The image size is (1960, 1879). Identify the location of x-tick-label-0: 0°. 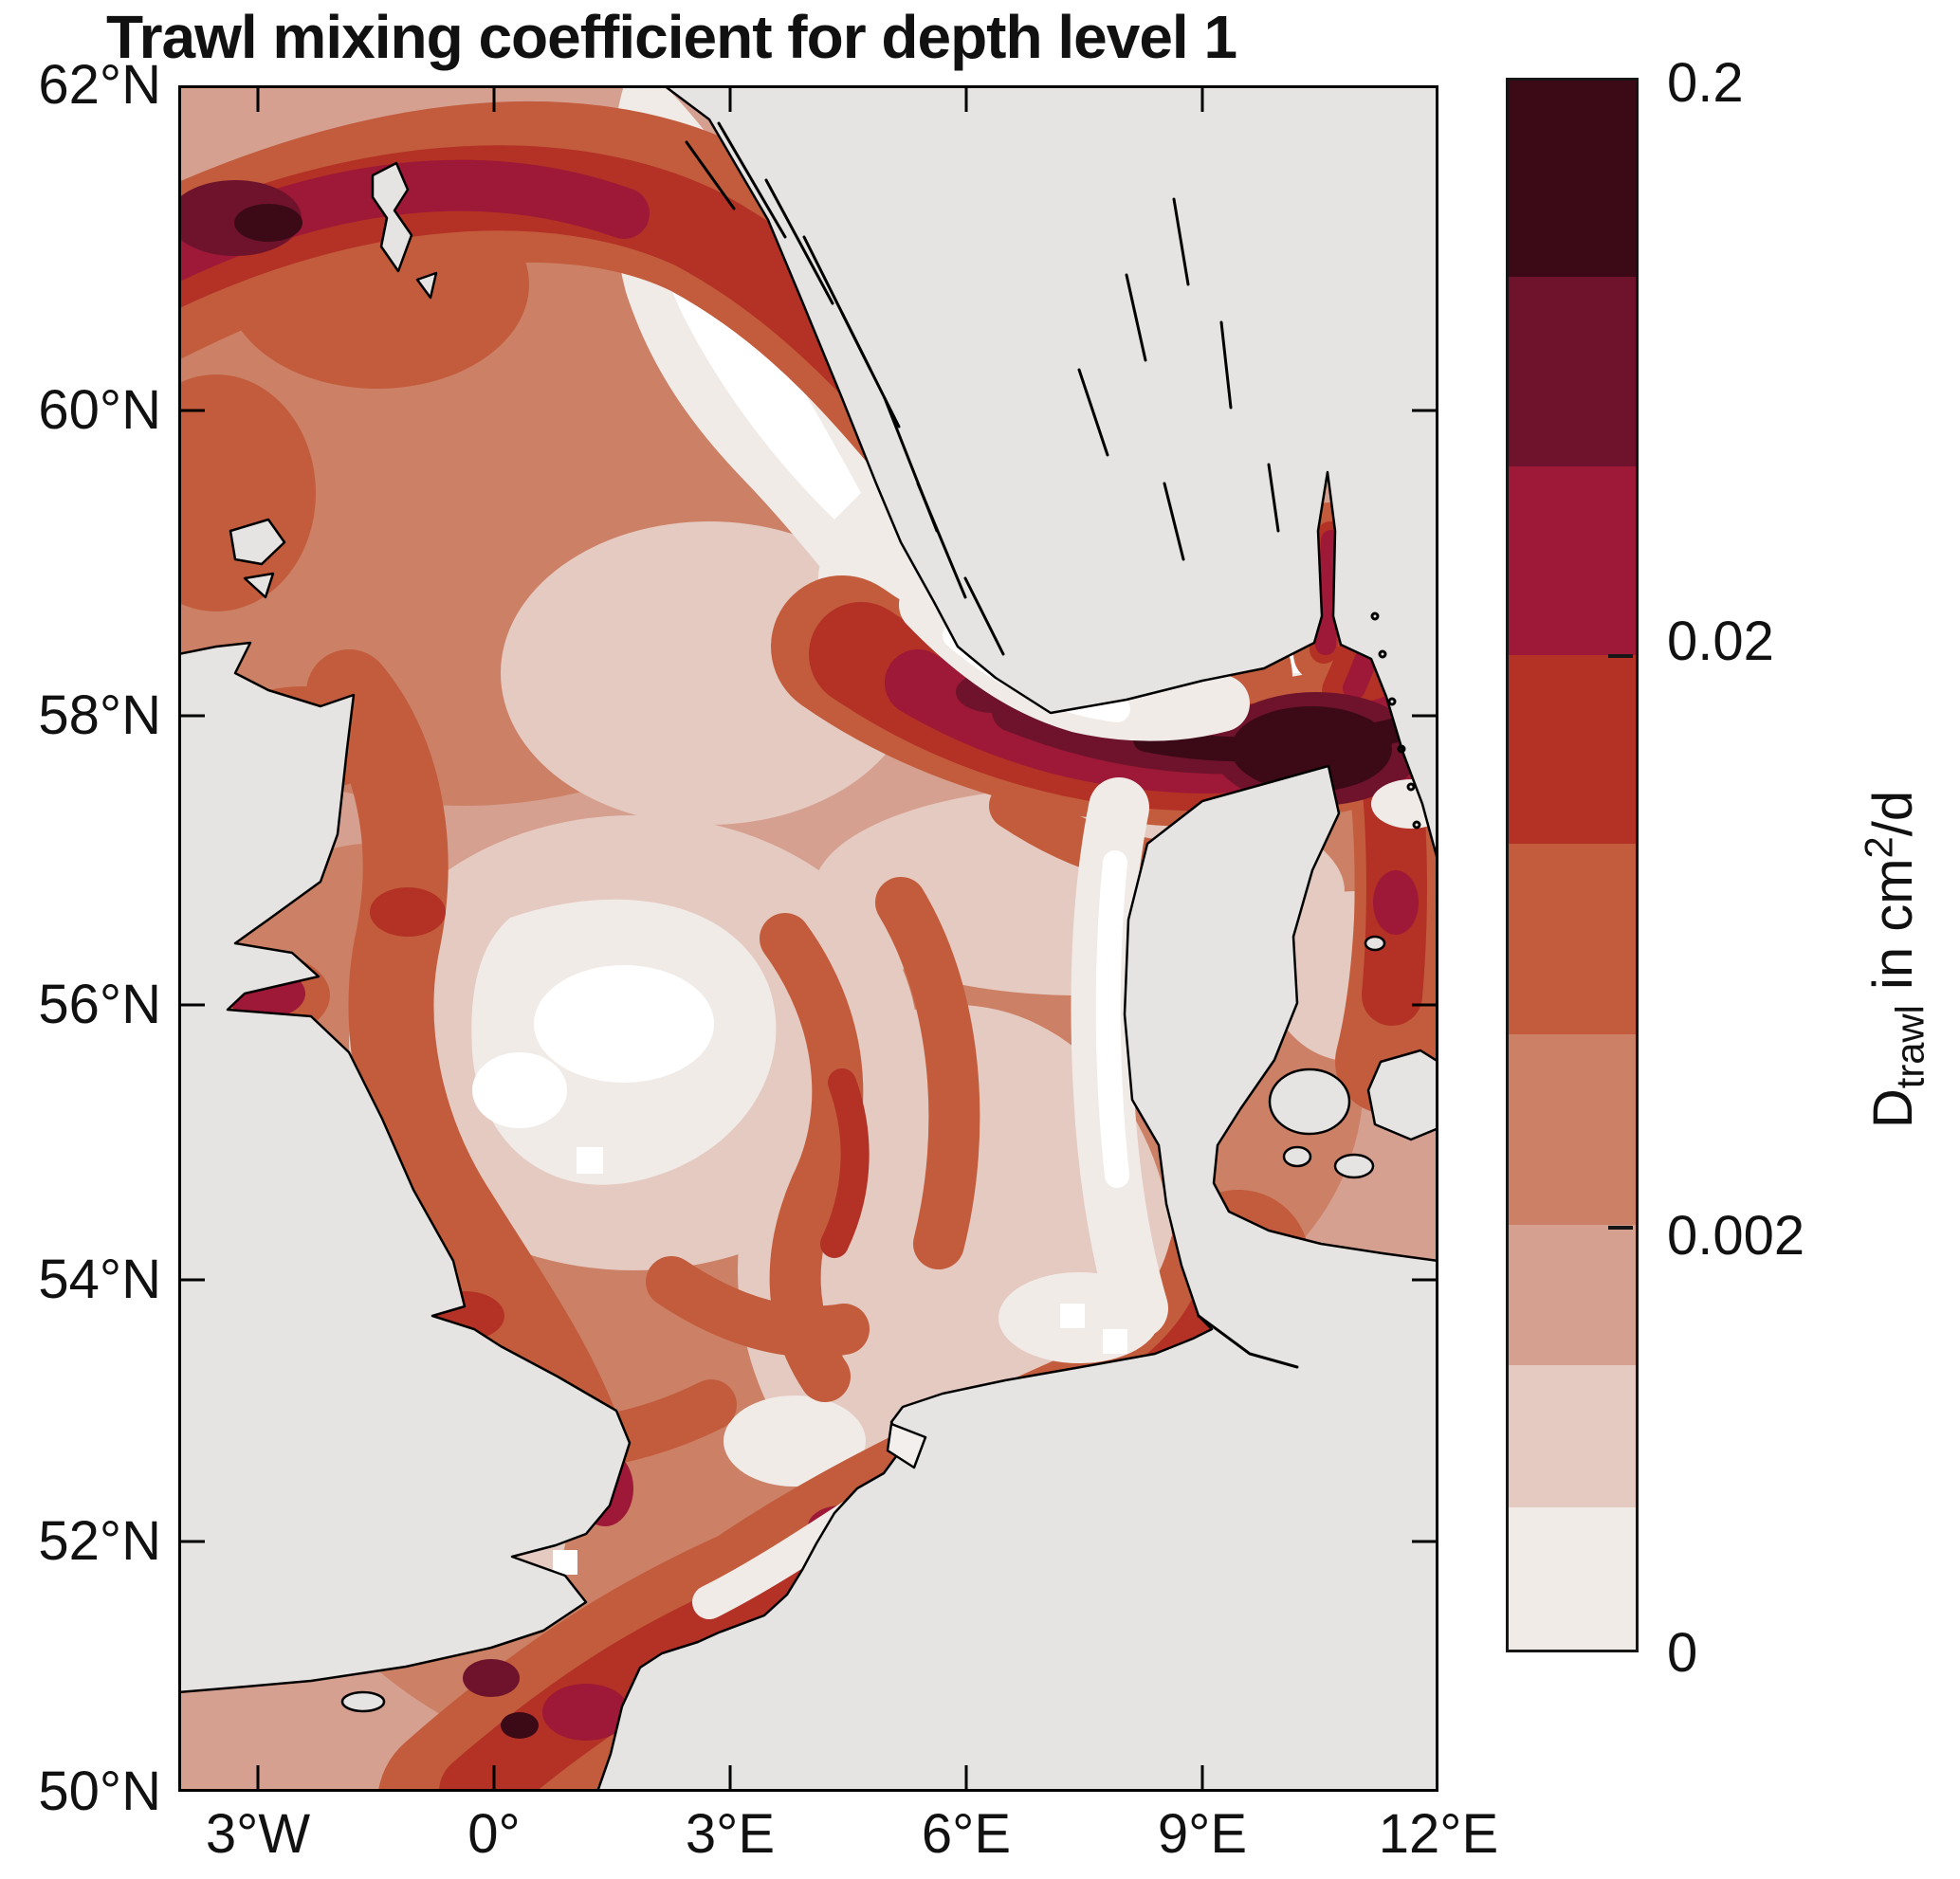
(494, 1834).